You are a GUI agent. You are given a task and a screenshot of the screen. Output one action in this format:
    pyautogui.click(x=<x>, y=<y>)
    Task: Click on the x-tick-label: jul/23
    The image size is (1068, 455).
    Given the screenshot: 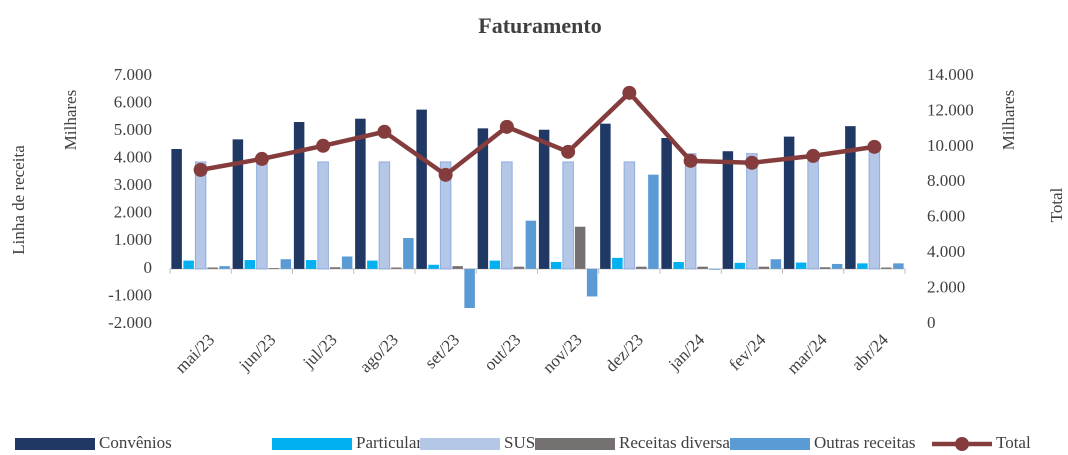 What is the action you would take?
    pyautogui.click(x=320, y=351)
    